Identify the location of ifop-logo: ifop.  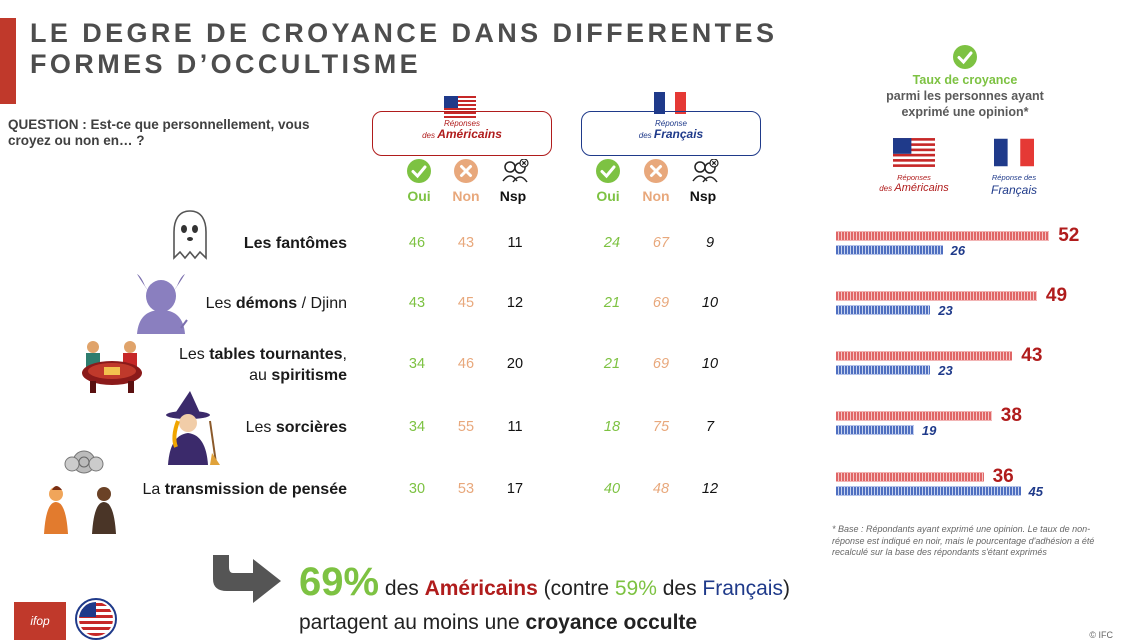
(40, 621).